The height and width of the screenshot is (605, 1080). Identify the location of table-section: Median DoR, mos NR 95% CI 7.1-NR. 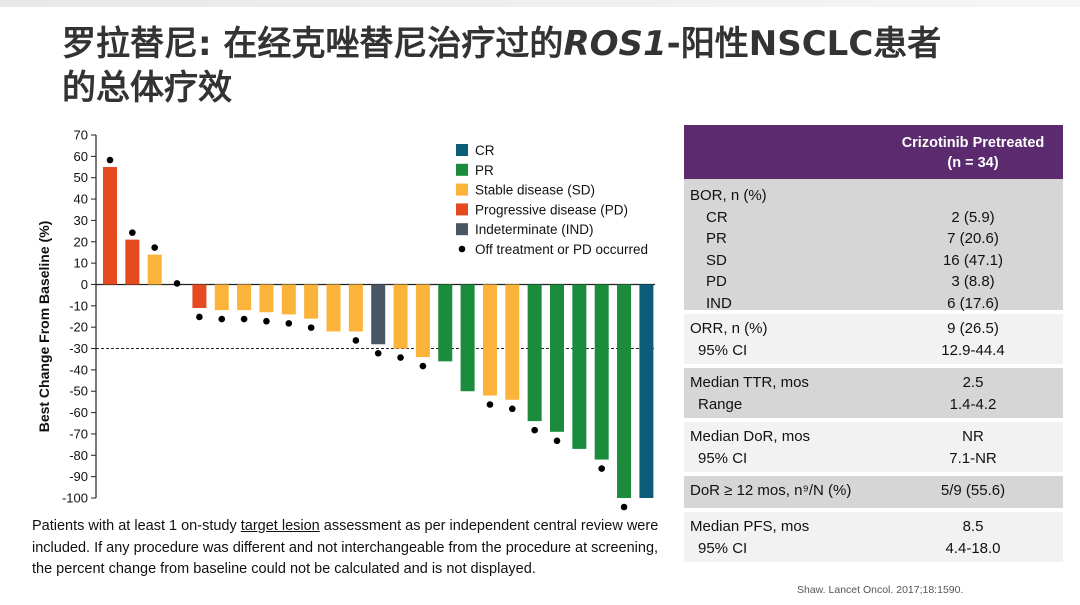
(873, 447).